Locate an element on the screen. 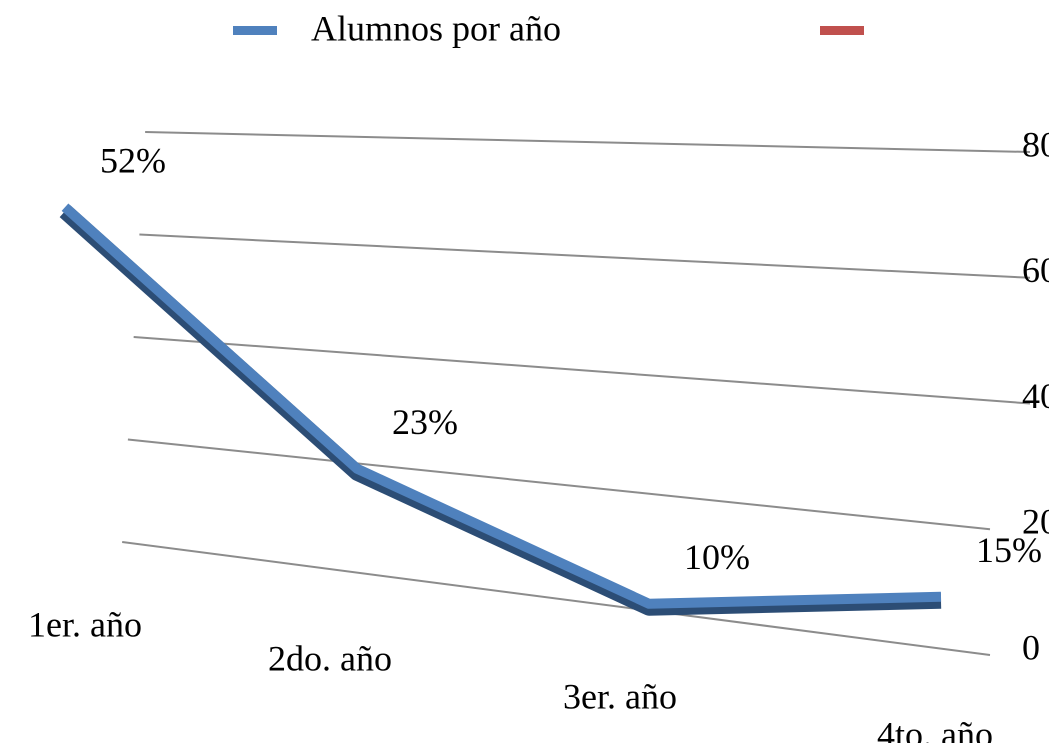 This screenshot has width=1049, height=743. data-label: 52% is located at coordinates (133, 160).